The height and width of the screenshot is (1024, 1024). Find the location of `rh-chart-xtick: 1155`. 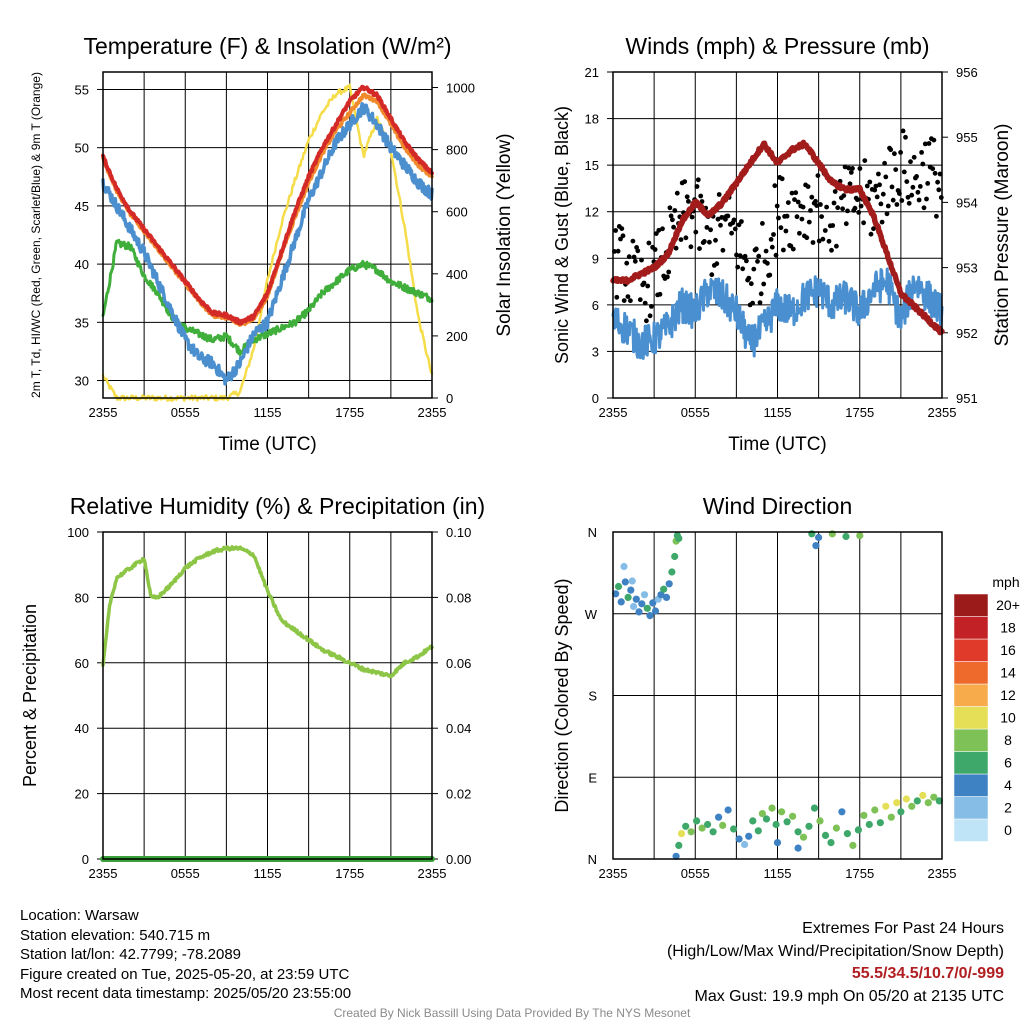

rh-chart-xtick: 1155 is located at coordinates (268, 873).